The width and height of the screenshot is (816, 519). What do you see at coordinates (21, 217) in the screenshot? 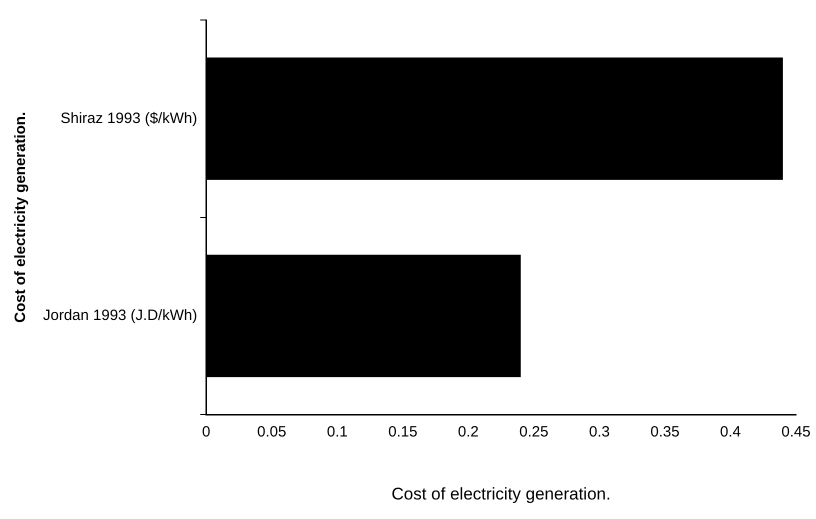
I see `y-axis-title: Cost of electricity generation.` at bounding box center [21, 217].